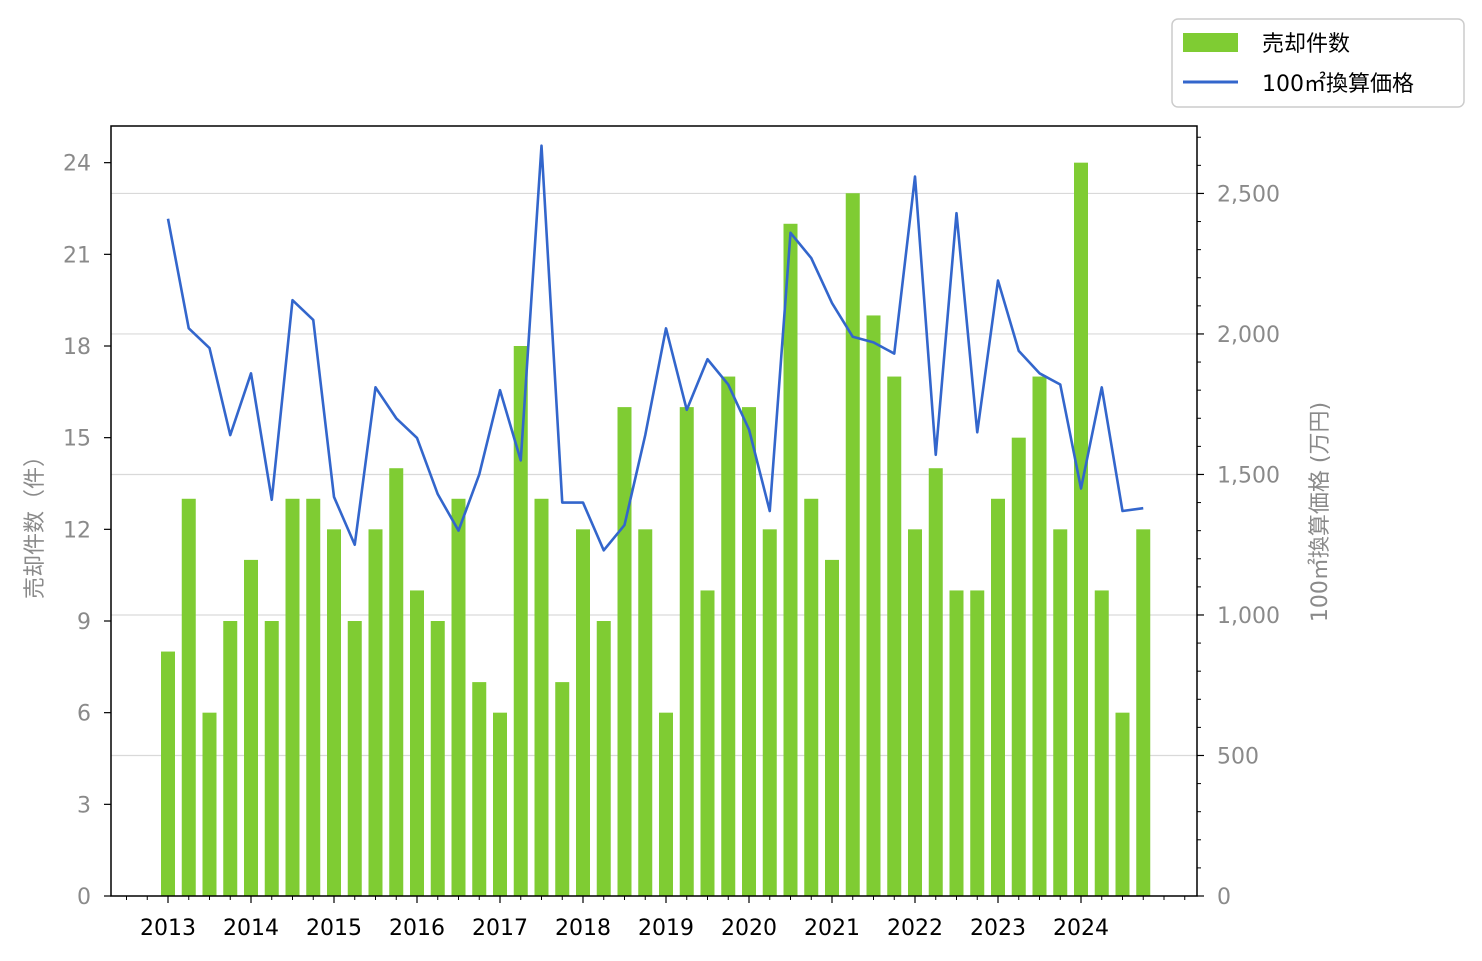 The width and height of the screenshot is (1482, 961). What do you see at coordinates (77, 439) in the screenshot?
I see `y-tick-label: 15` at bounding box center [77, 439].